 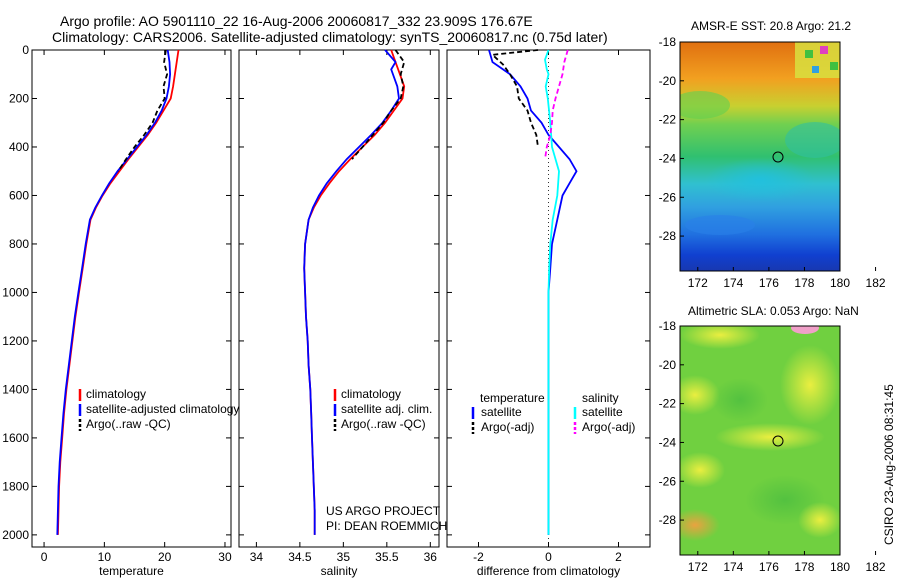 What do you see at coordinates (15, 389) in the screenshot?
I see `y-tick-label: 1400` at bounding box center [15, 389].